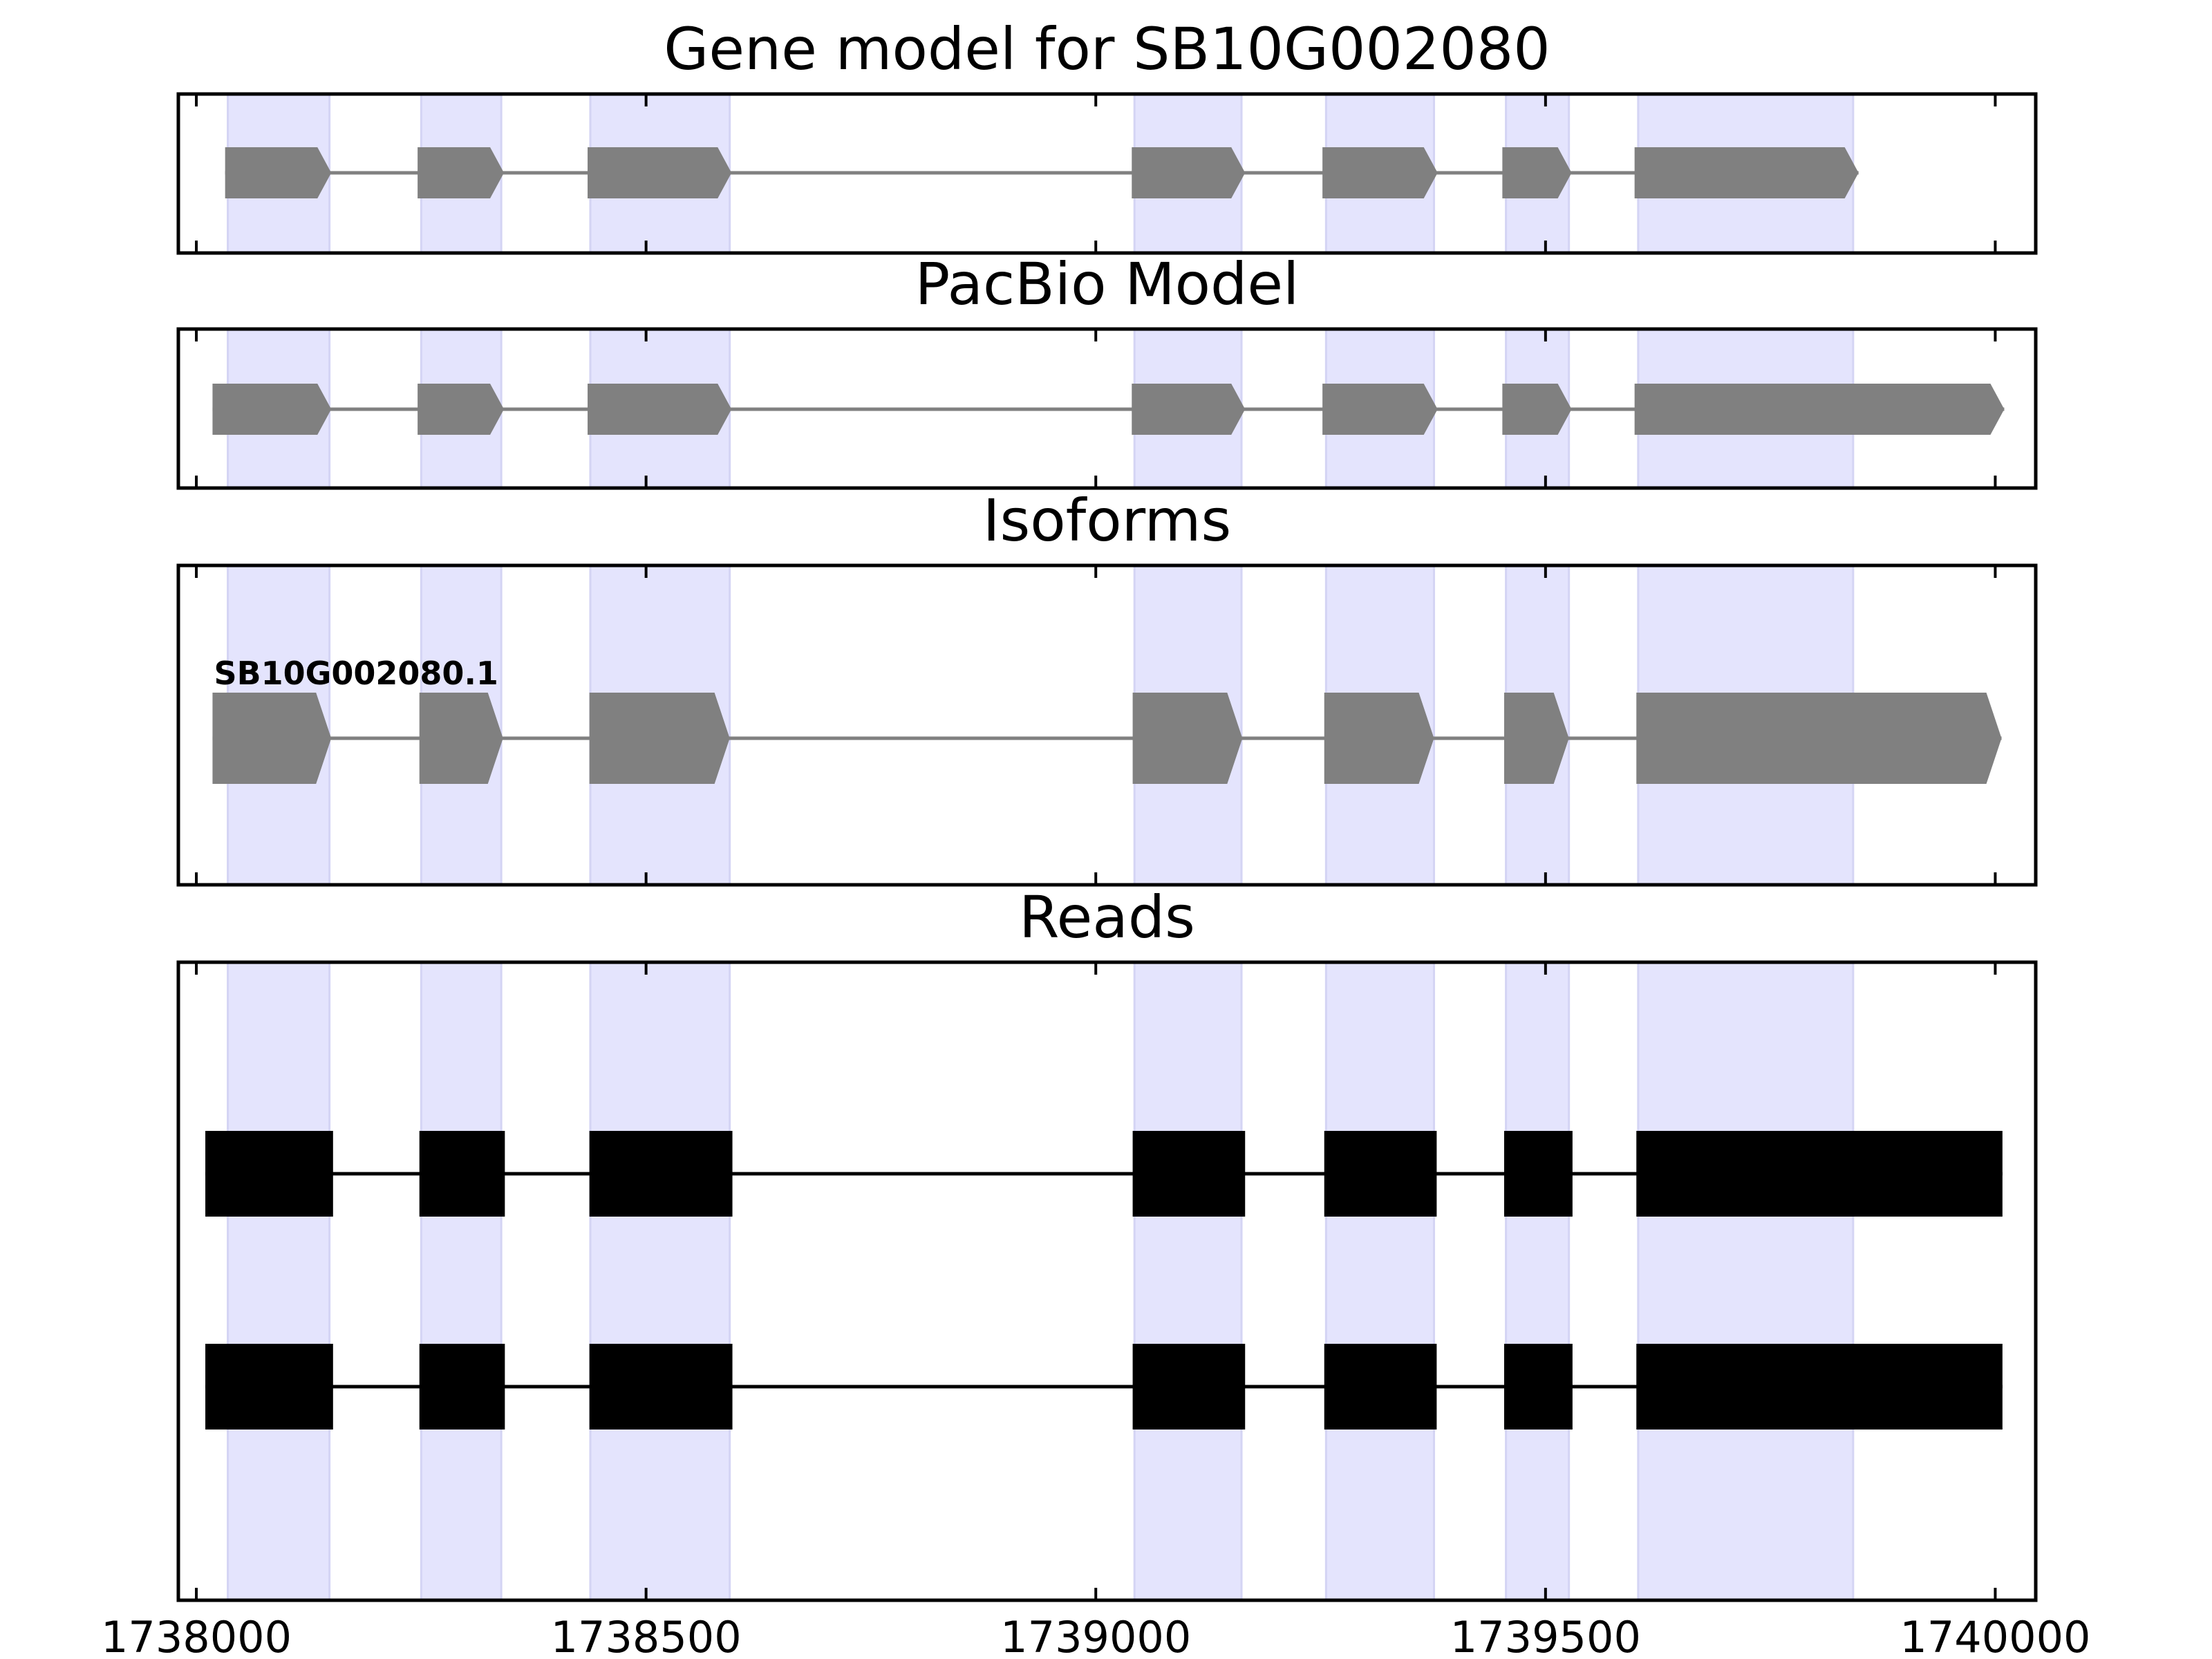 This screenshot has width=2212, height=1659. I want to click on panel-model-0: Gene model for SB10G002080, so click(1107, 135).